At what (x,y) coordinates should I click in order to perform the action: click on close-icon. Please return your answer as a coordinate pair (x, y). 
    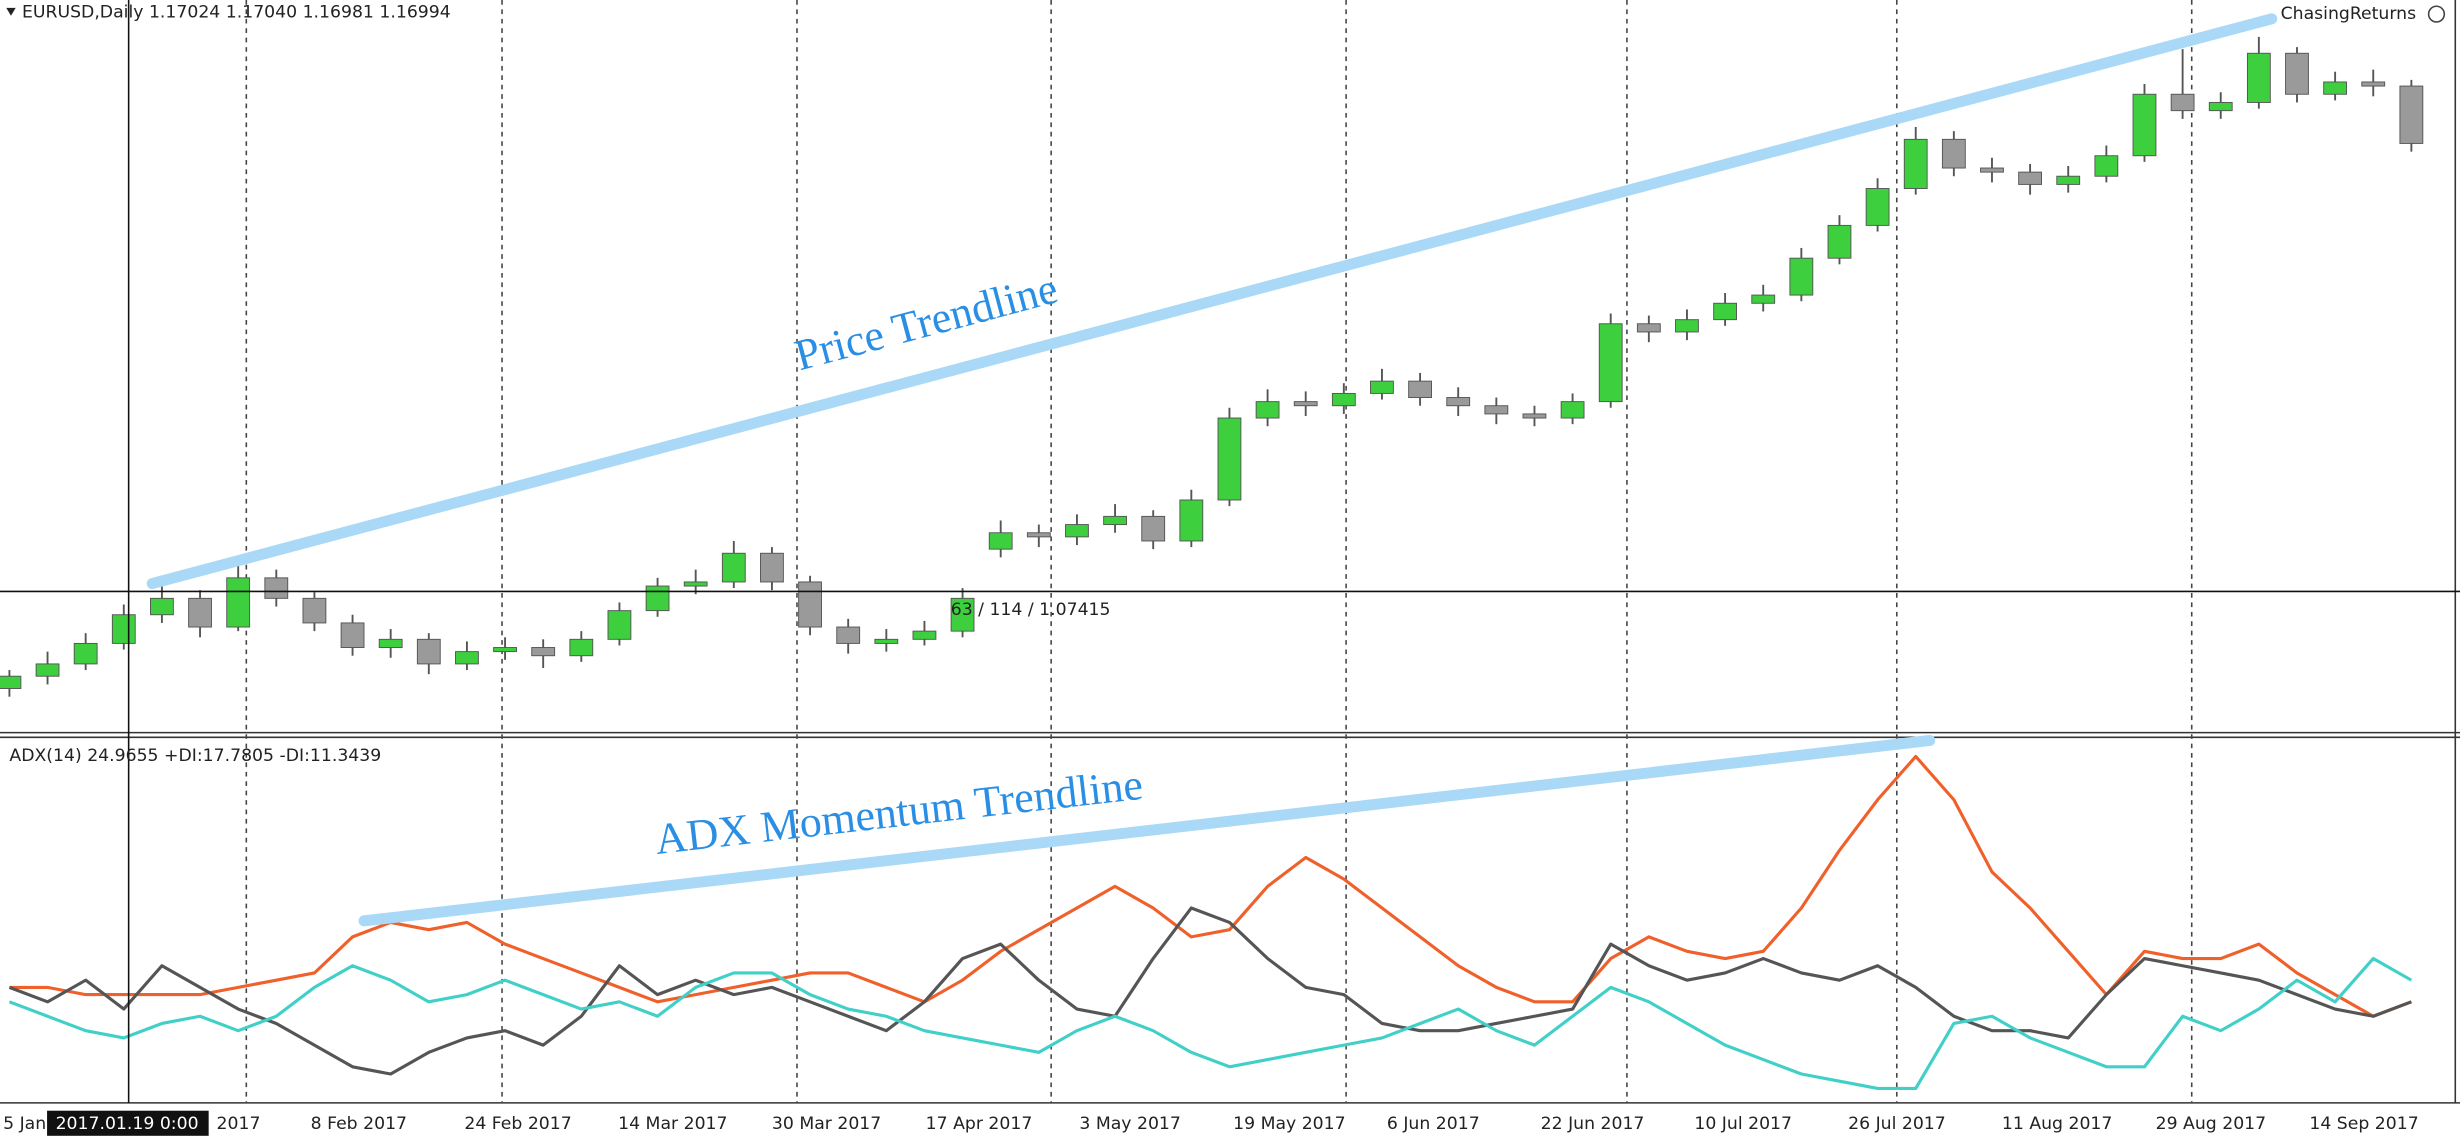
    Looking at the image, I should click on (2436, 14).